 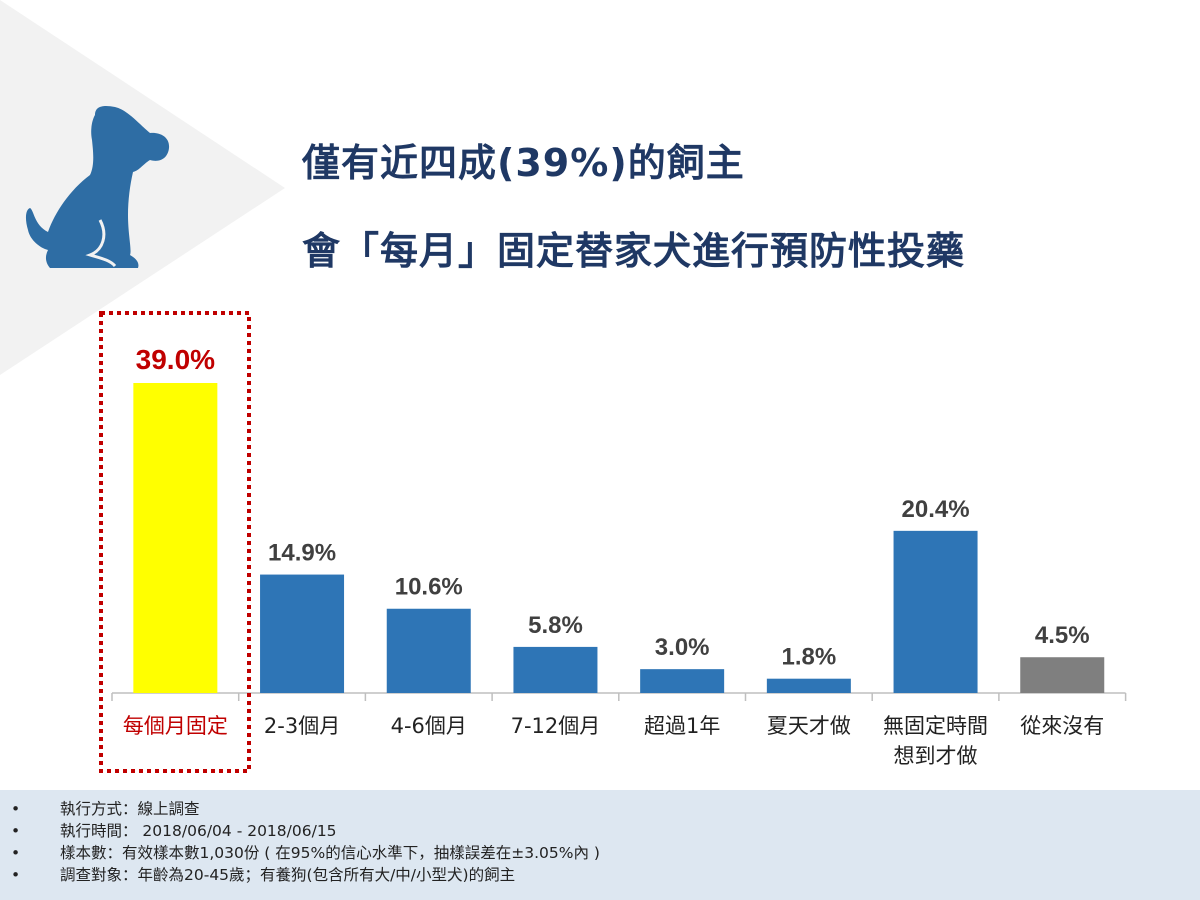 What do you see at coordinates (634, 251) in the screenshot?
I see `title-line-2: 會「每月」固定替家犬進行預防性投藥` at bounding box center [634, 251].